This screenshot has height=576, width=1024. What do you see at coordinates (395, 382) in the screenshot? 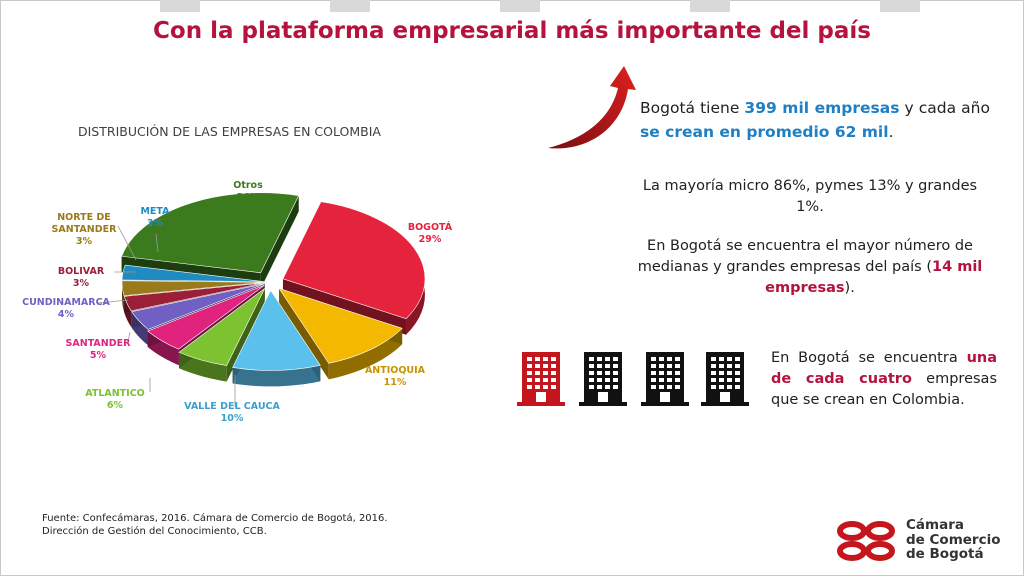
I see `slice-value-label: 11%` at bounding box center [395, 382].